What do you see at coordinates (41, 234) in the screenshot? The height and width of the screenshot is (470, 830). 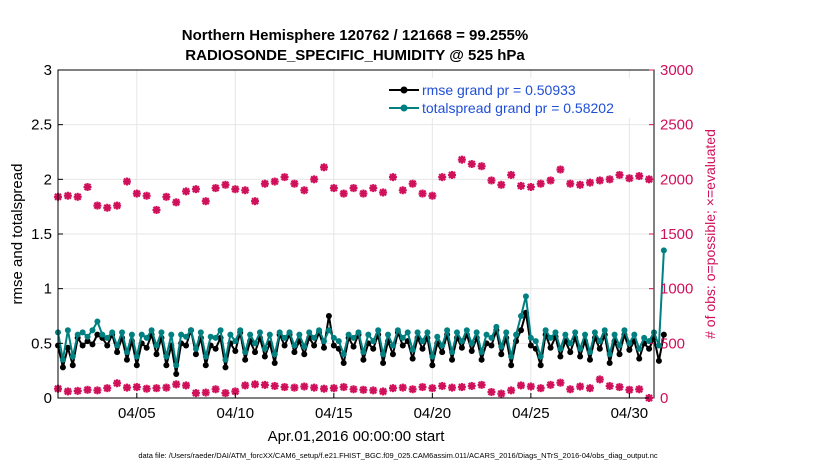 I see `y-left-tick-label: 1.5` at bounding box center [41, 234].